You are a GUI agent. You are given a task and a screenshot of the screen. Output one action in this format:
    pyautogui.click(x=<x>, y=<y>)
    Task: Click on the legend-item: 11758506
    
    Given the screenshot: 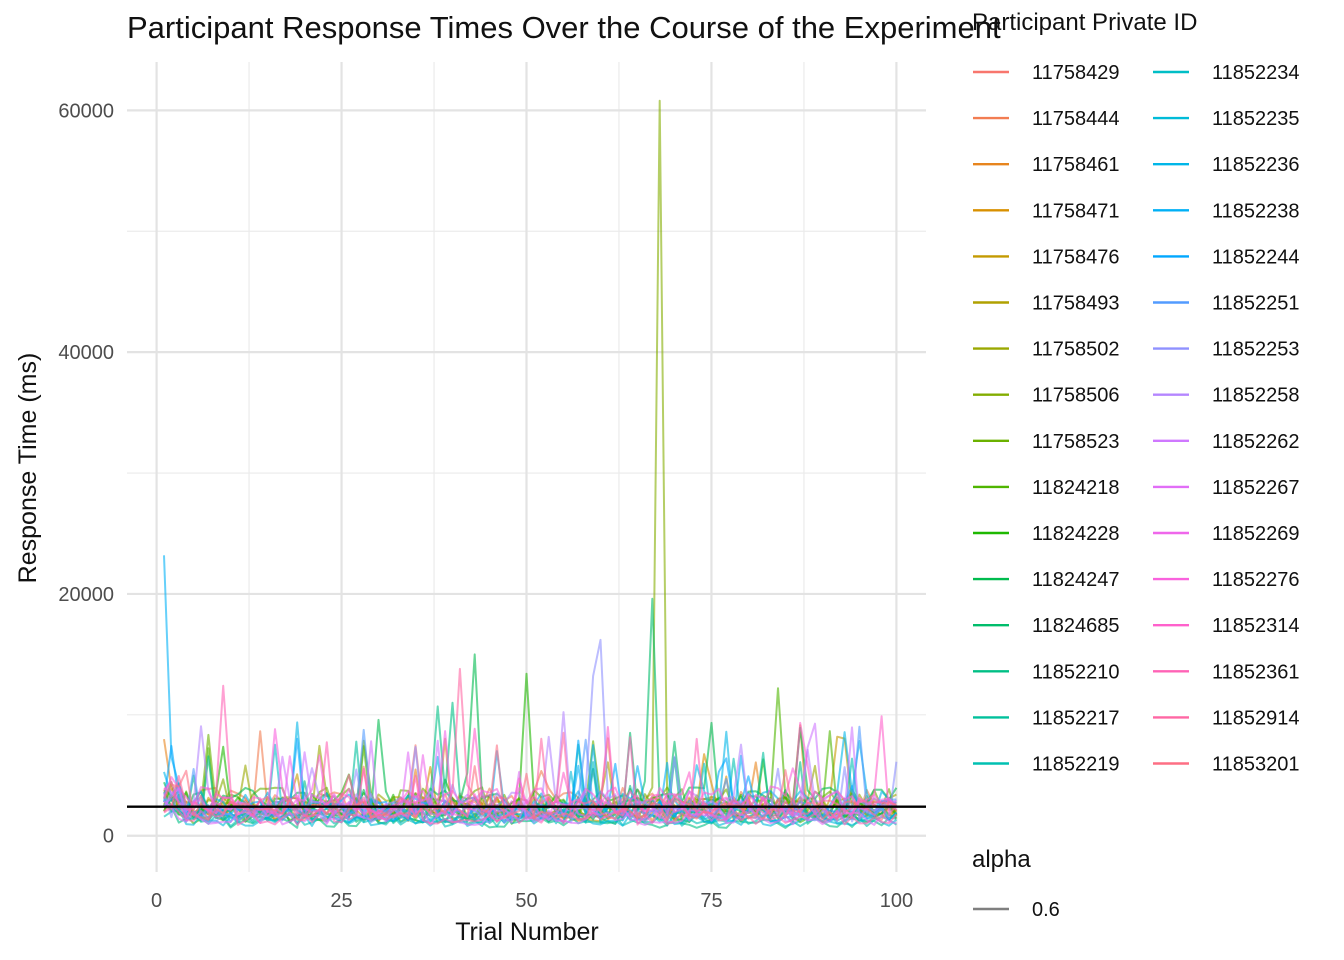 What is the action you would take?
    pyautogui.click(x=1046, y=396)
    